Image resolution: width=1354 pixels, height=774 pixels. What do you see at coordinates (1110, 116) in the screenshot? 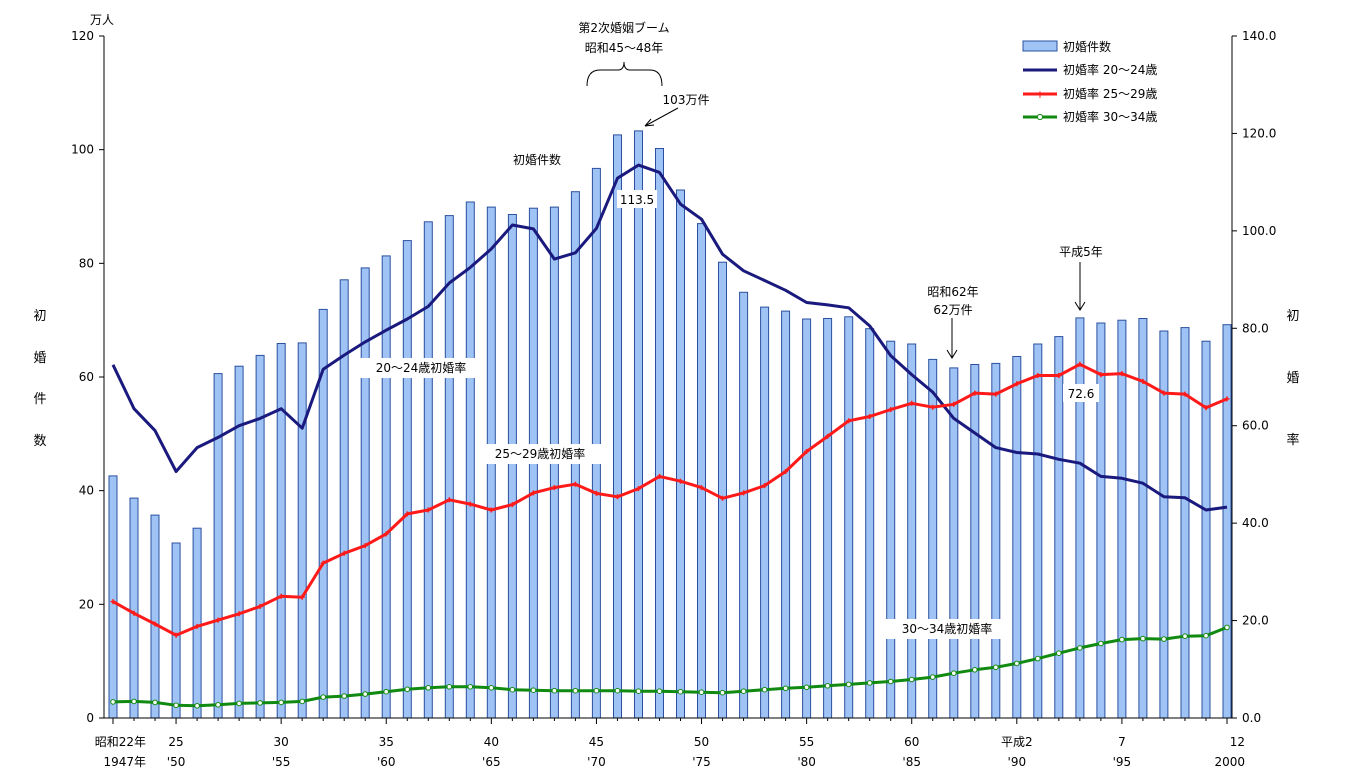
I see `legend-label-3034: 初婚率 30～34歳` at bounding box center [1110, 116].